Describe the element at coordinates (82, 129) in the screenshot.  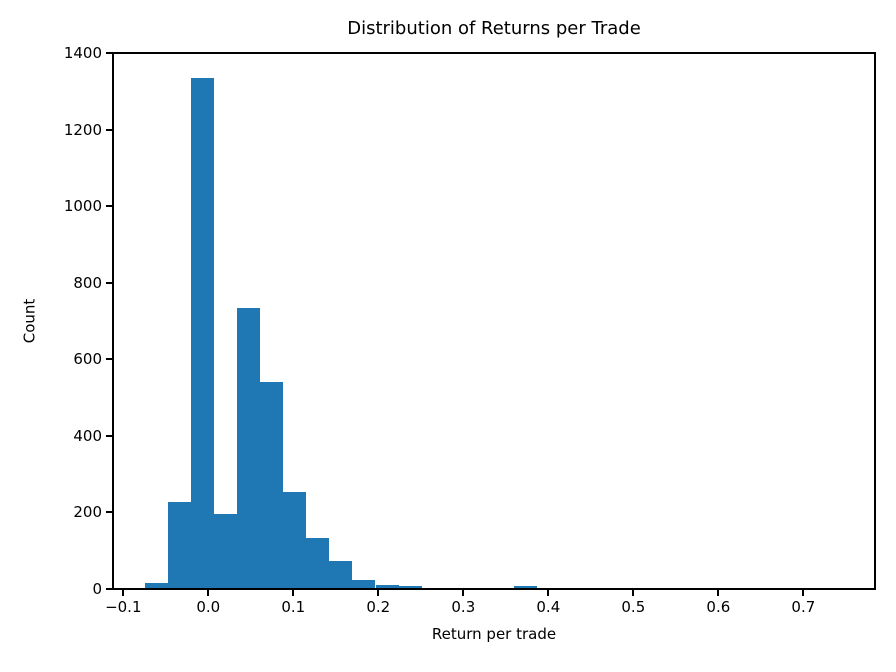
I see `y-tick-label: 1200` at that location.